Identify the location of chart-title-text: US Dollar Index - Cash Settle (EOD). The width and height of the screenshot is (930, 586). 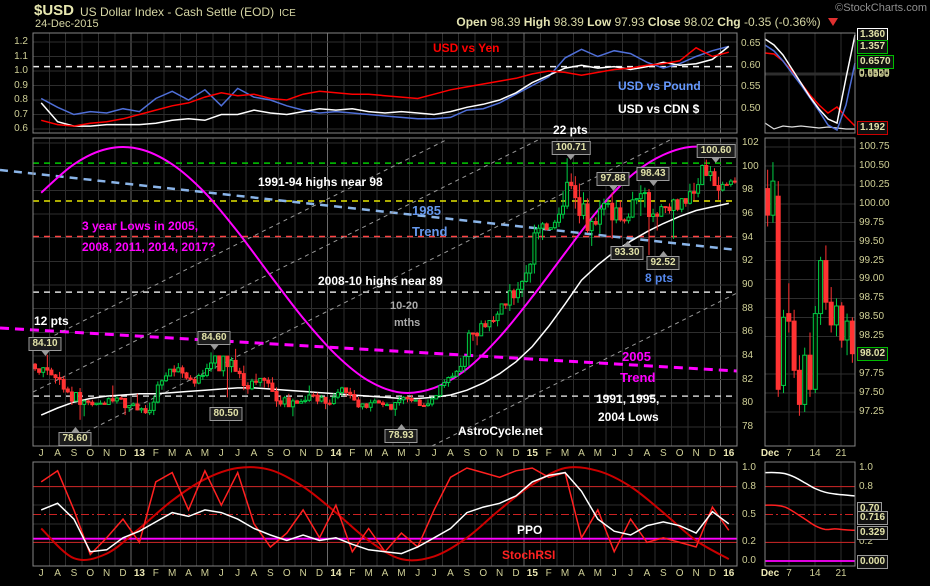
(177, 12).